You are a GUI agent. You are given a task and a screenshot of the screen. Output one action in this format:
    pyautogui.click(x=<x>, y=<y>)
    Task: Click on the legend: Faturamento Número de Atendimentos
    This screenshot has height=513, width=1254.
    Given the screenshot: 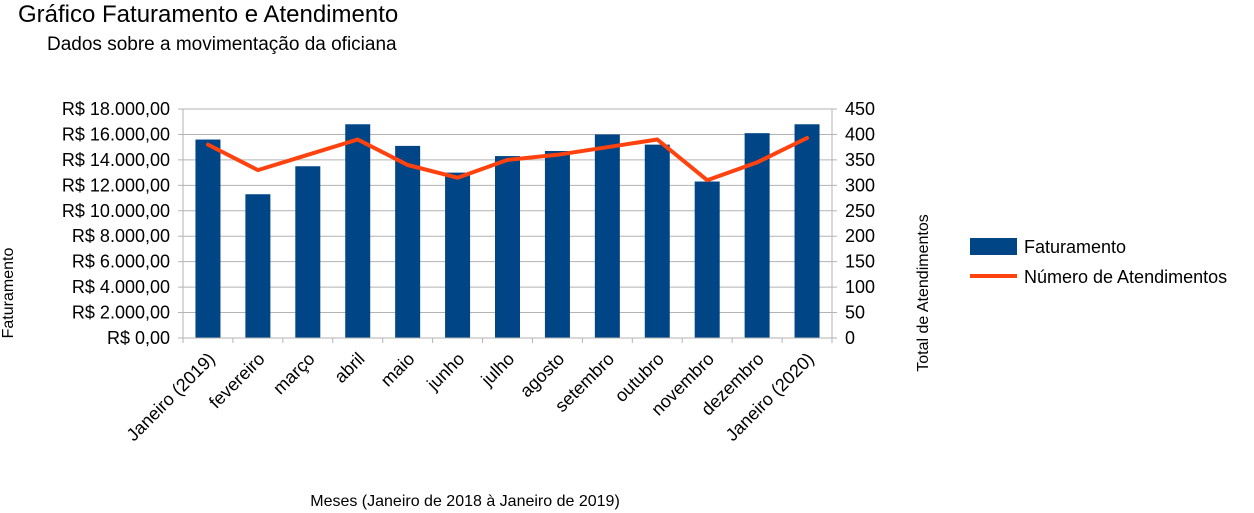 What is the action you would take?
    pyautogui.click(x=1098, y=262)
    